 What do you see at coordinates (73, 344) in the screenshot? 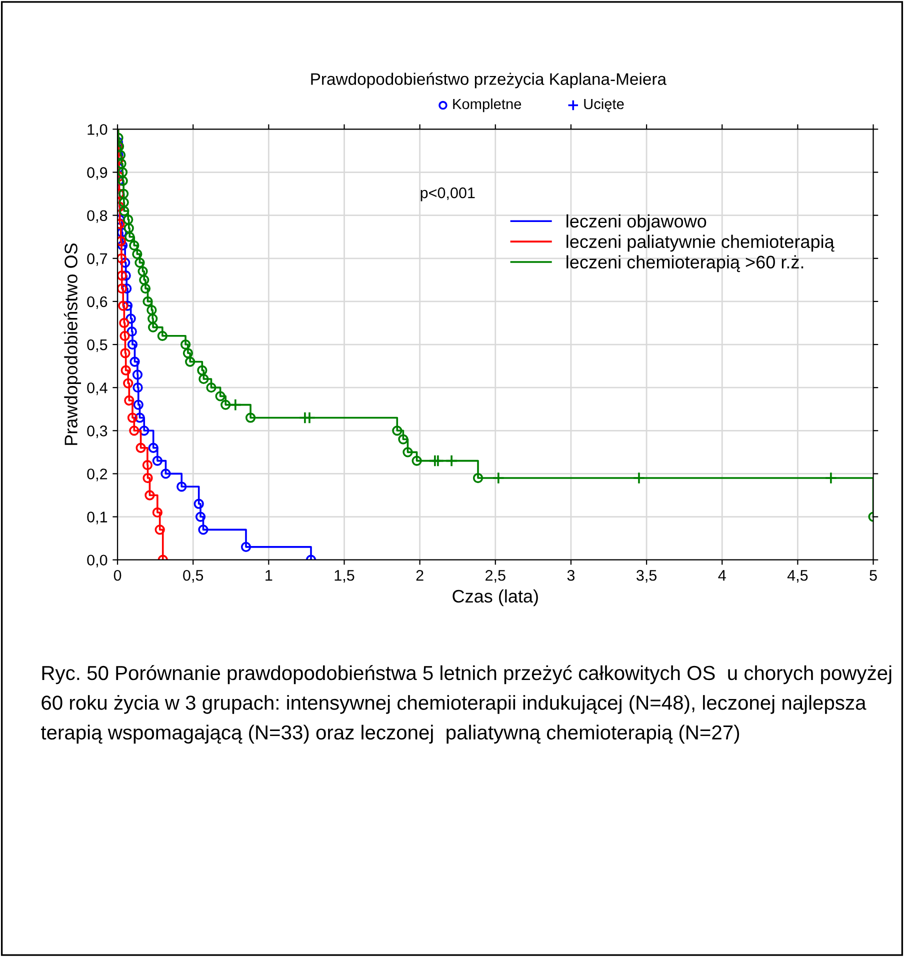
I see `y-axis-title: Prawdopodobieństwo OS` at bounding box center [73, 344].